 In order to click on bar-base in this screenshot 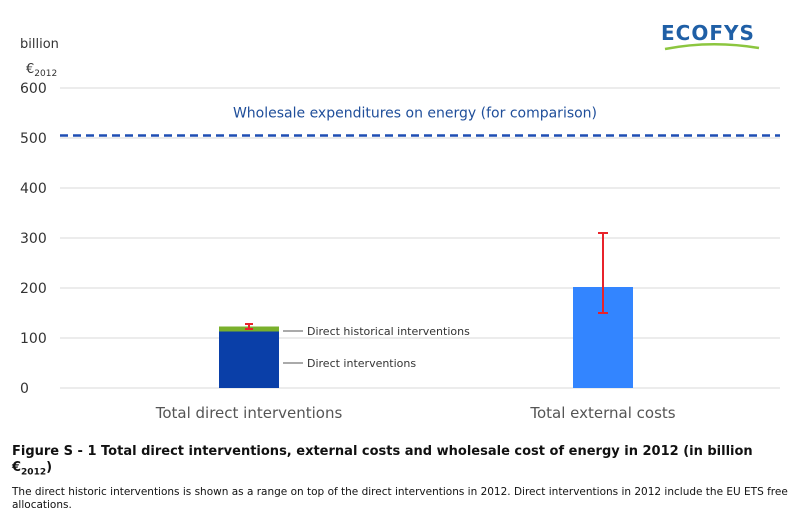, I will do `click(249, 359)`.